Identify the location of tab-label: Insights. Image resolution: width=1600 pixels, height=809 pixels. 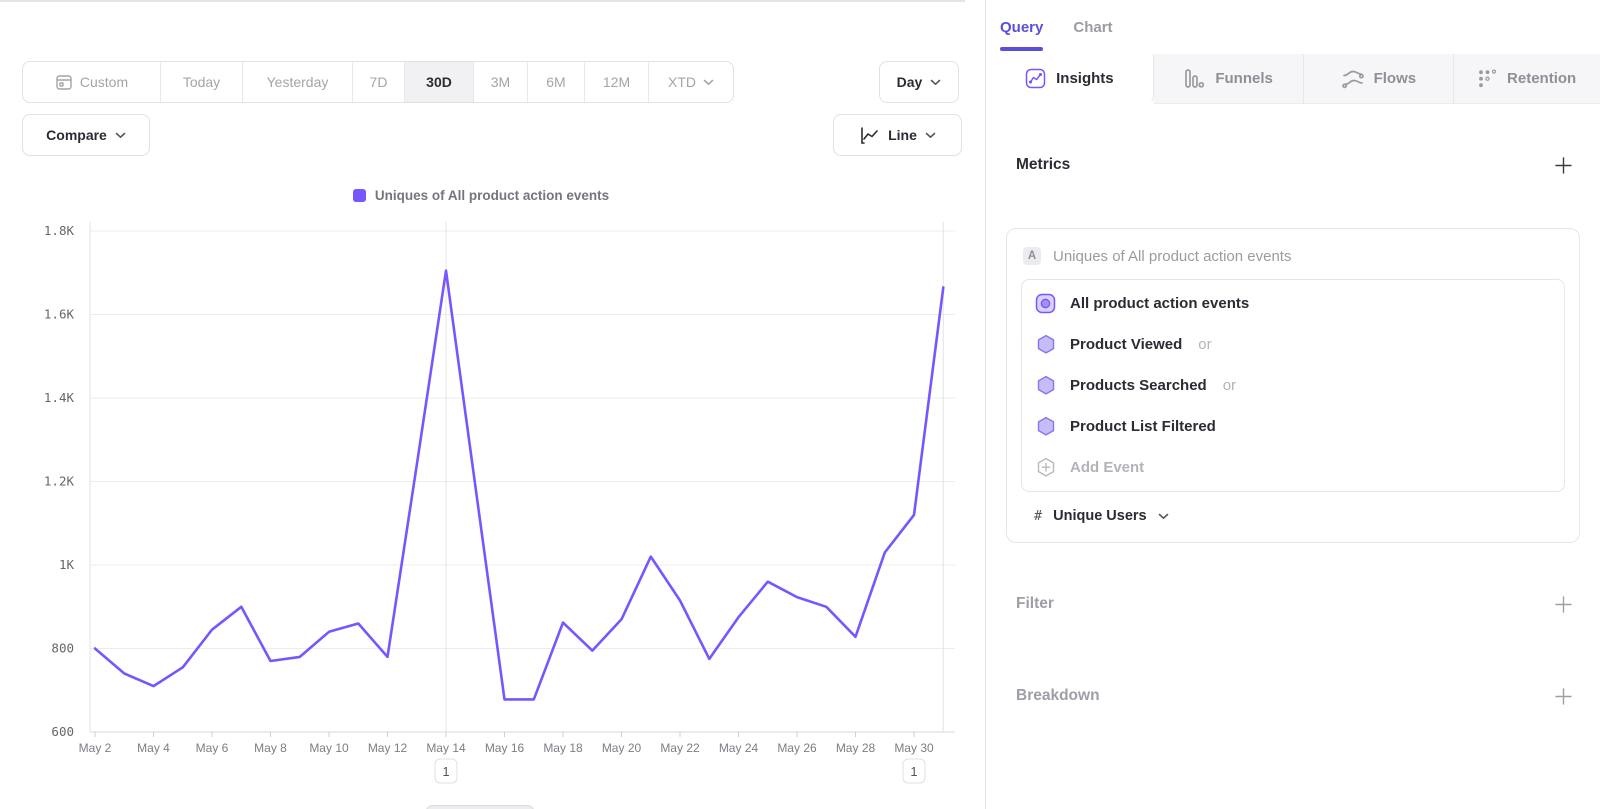
(1085, 78).